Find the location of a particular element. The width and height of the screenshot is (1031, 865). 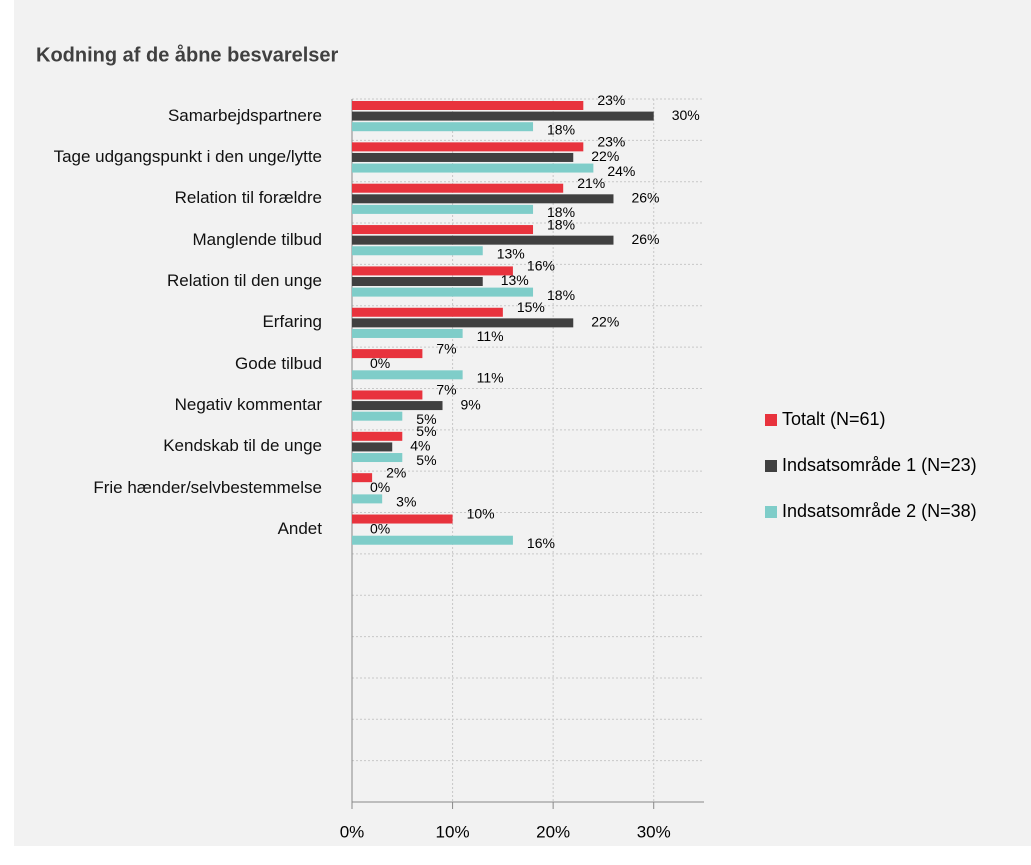

y-tick-label: Relation til forældre is located at coordinates (248, 198).